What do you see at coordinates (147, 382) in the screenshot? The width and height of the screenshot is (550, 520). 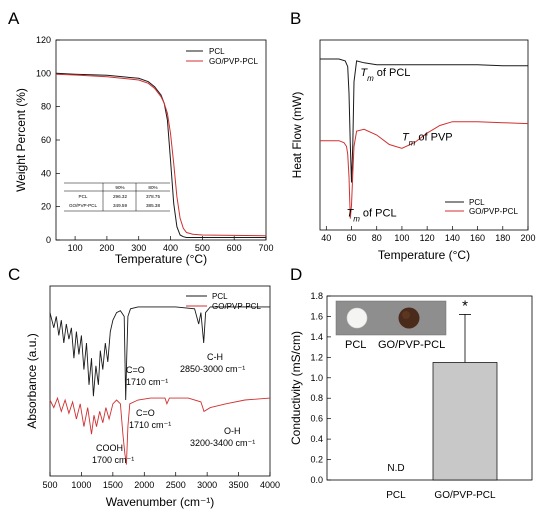 I see `anno-c-co-1-wn: 1710 cm⁻¹` at bounding box center [147, 382].